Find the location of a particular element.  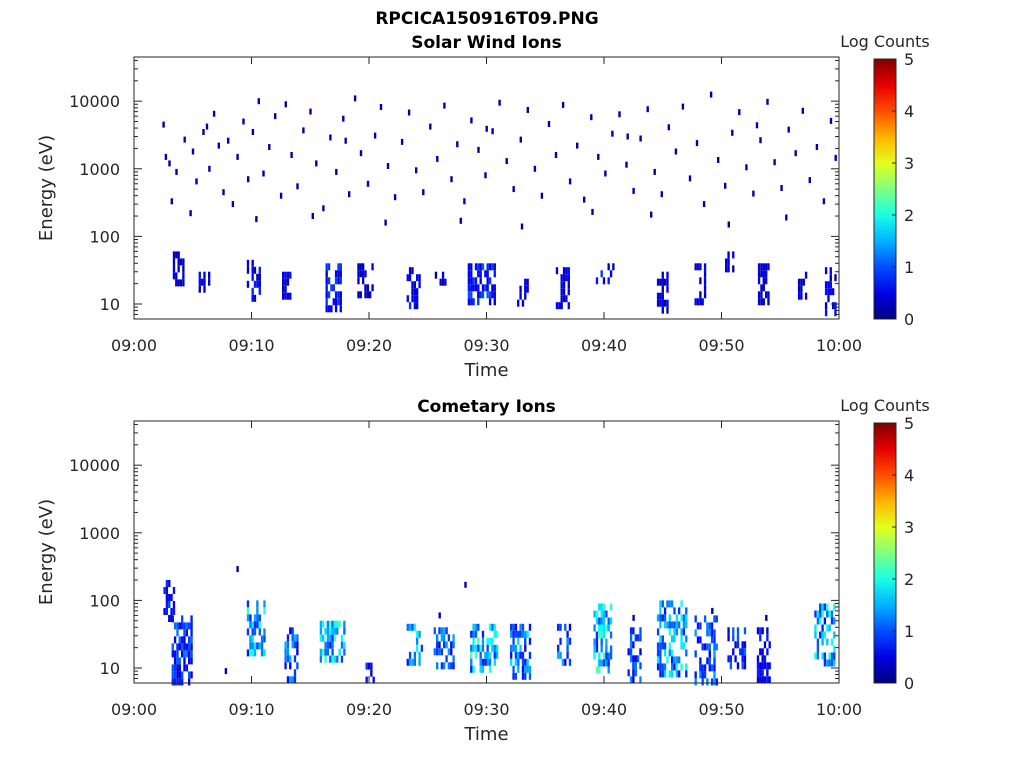

y-axis-label: Energy (eV) is located at coordinates (46, 188).